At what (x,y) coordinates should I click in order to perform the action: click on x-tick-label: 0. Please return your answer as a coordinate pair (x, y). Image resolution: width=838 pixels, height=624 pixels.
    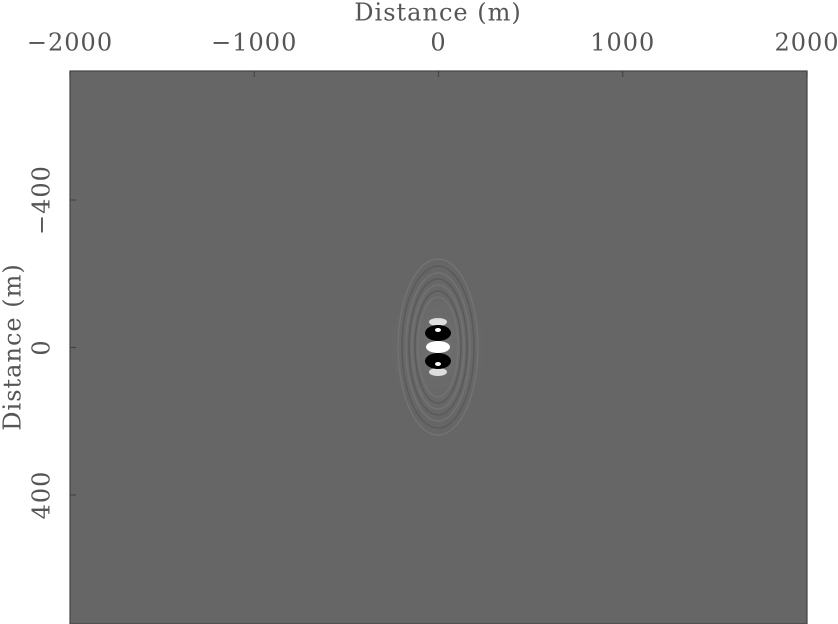
    Looking at the image, I should click on (438, 43).